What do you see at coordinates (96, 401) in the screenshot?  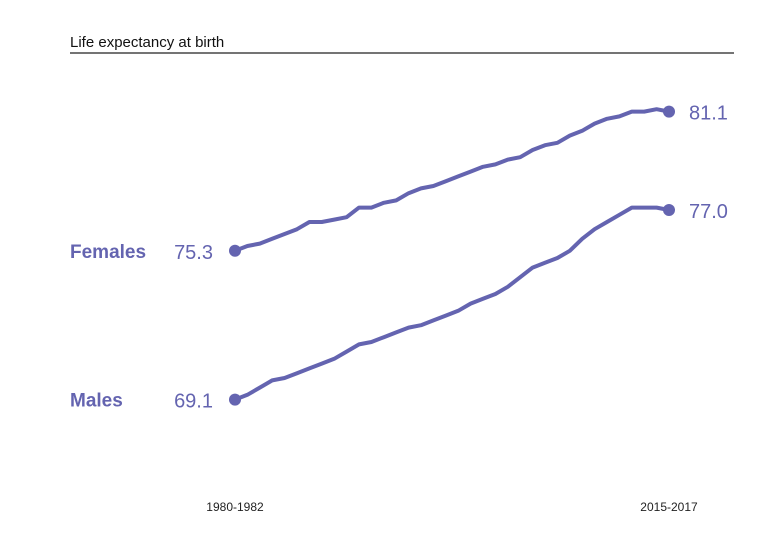 I see `males-series-name: Males` at bounding box center [96, 401].